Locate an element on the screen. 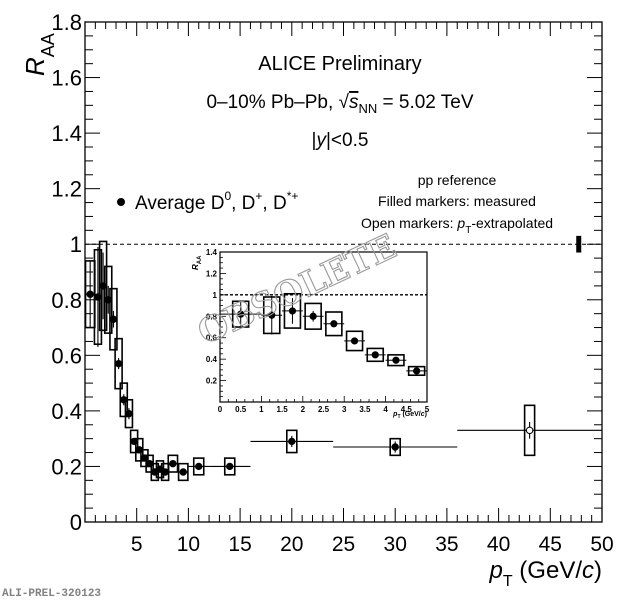  inset-y-tick-label: 0.6 is located at coordinates (212, 338).